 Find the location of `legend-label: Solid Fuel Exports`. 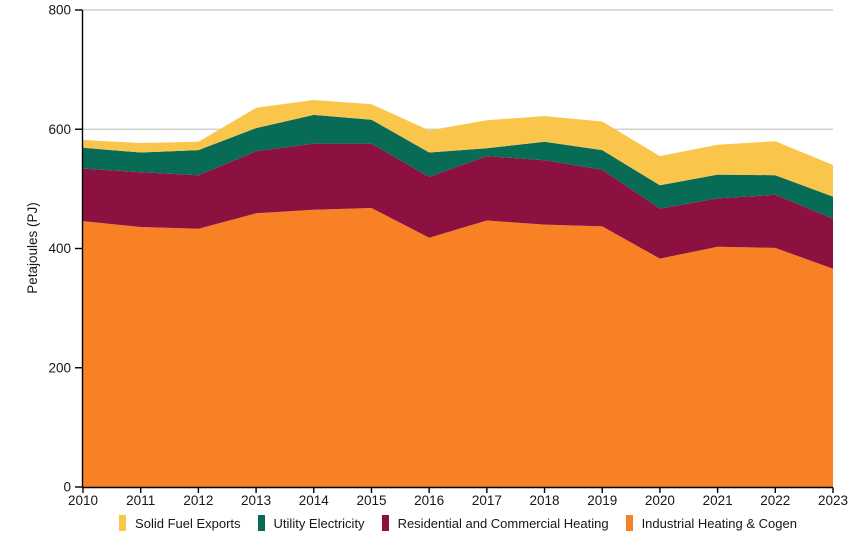

legend-label: Solid Fuel Exports is located at coordinates (188, 523).